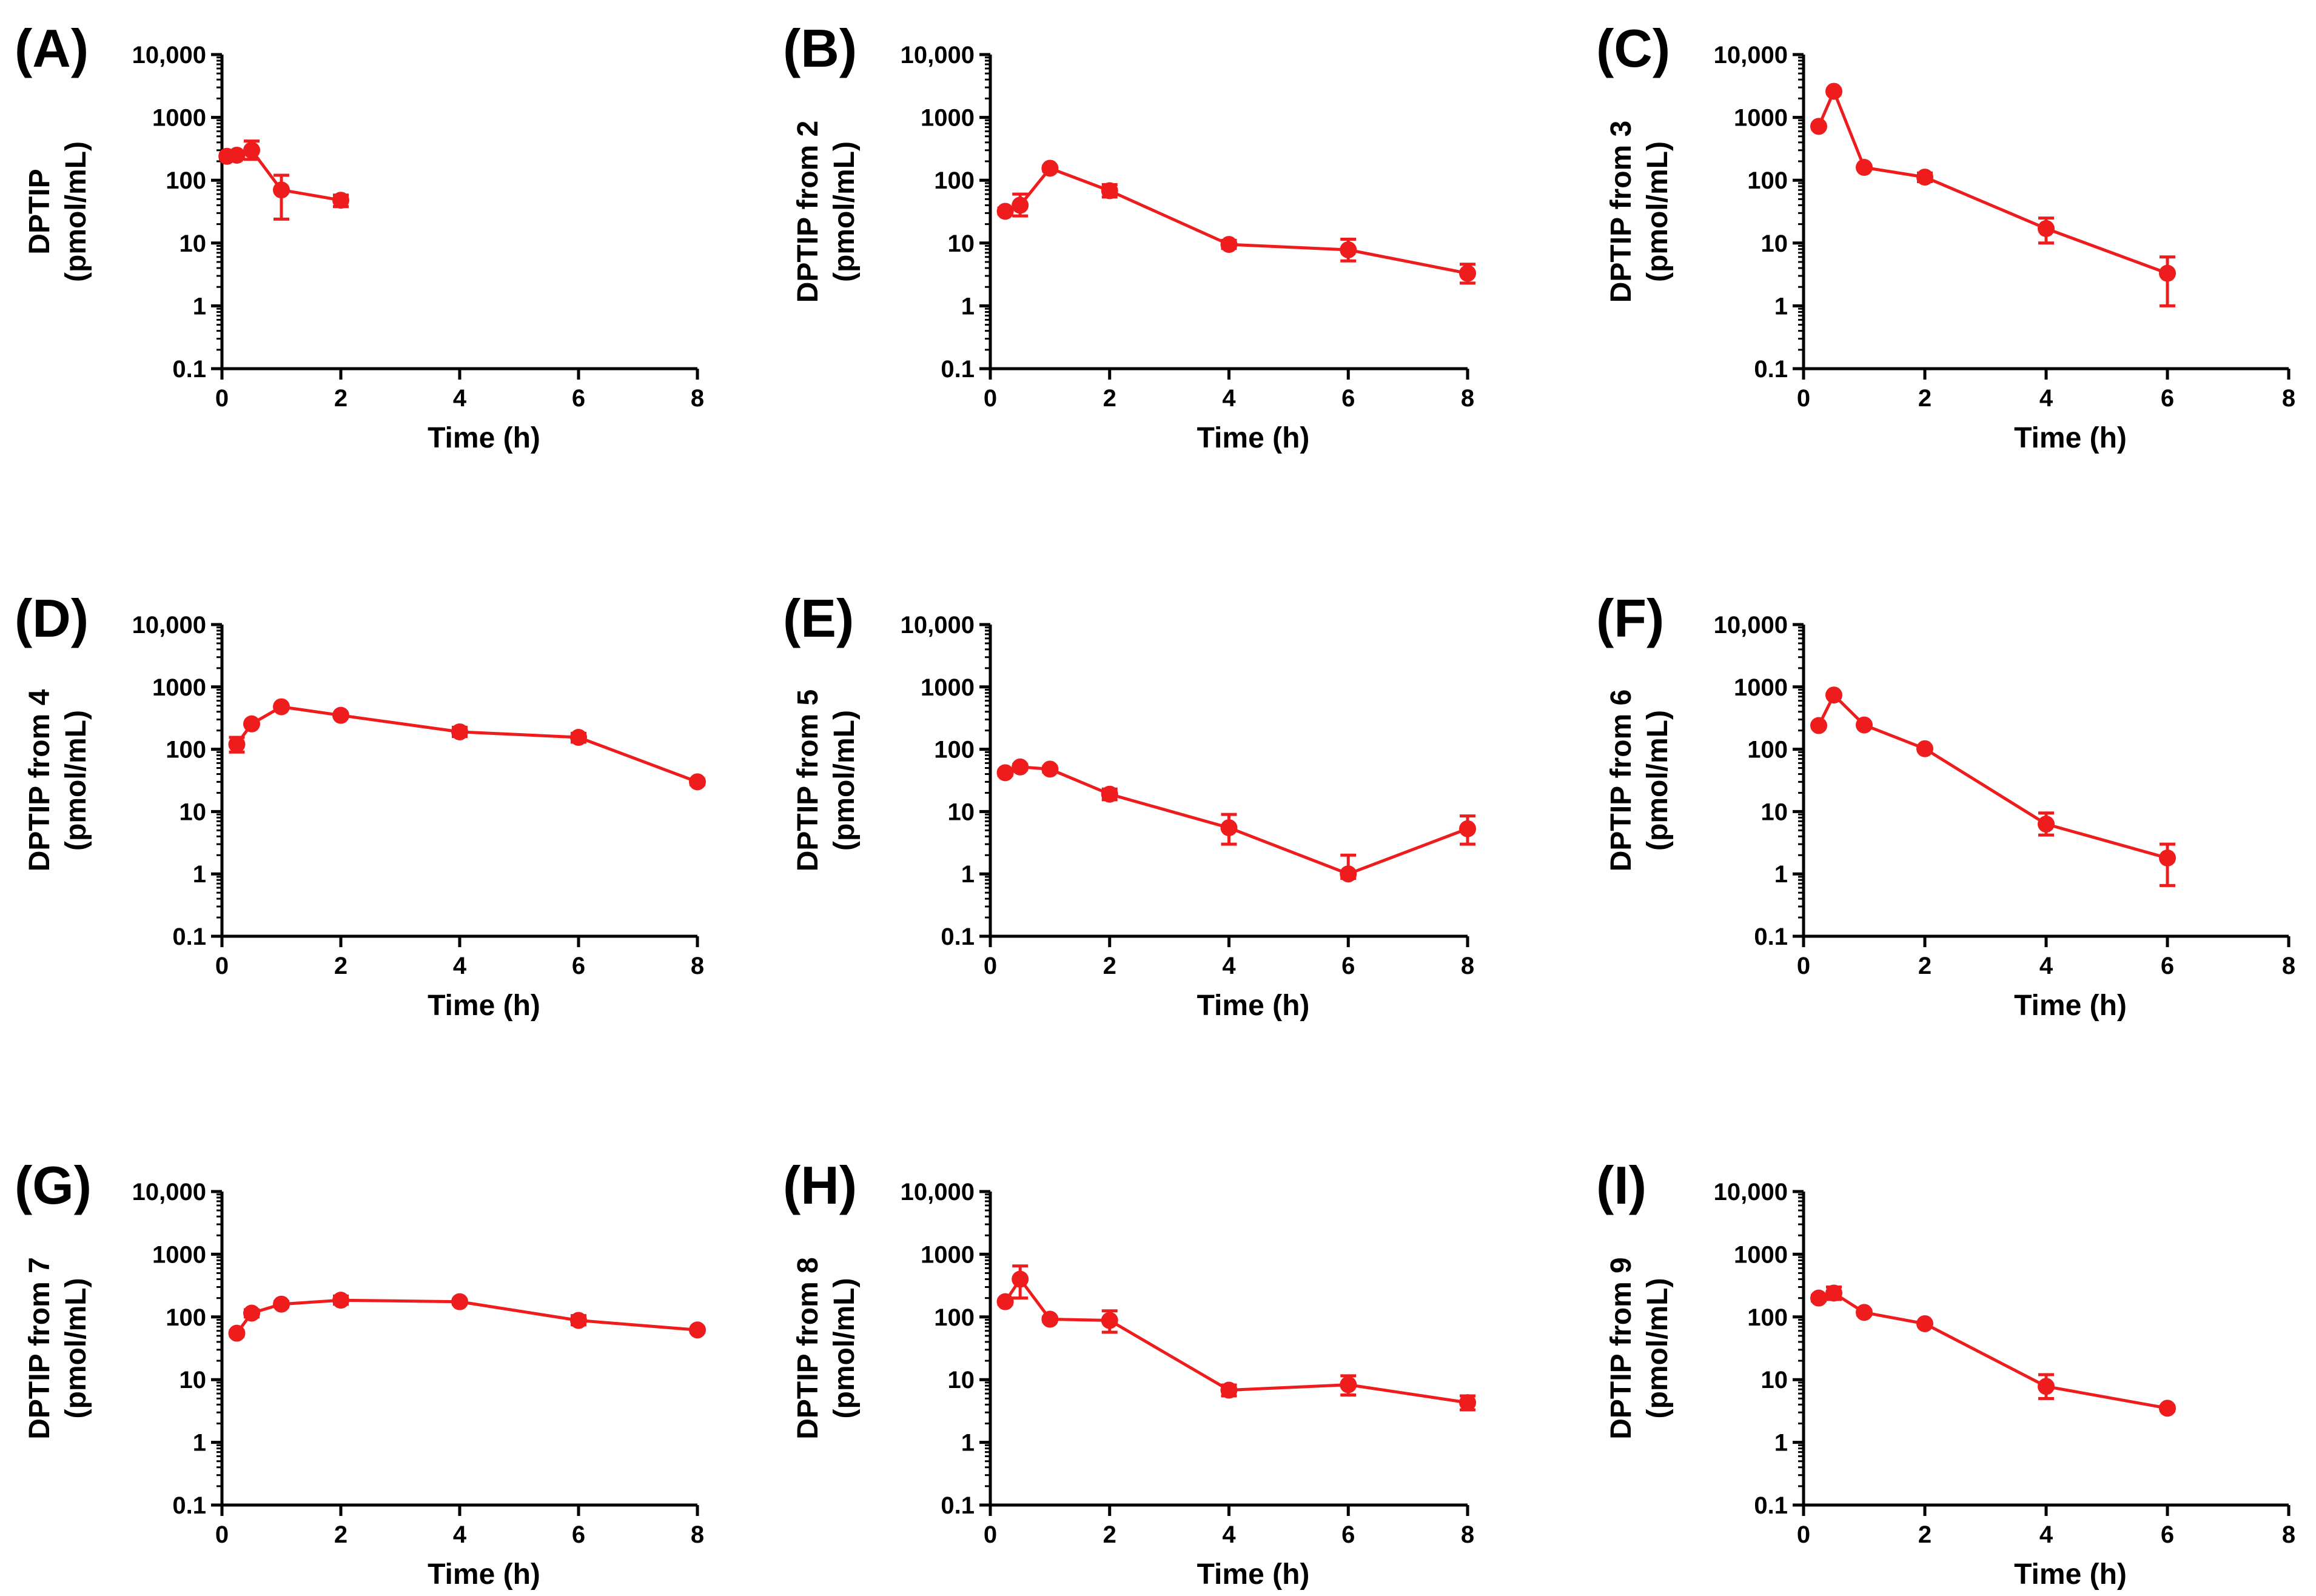 The height and width of the screenshot is (1596, 2316). I want to click on y-axis-title-line1: DPTIP from 8, so click(808, 1348).